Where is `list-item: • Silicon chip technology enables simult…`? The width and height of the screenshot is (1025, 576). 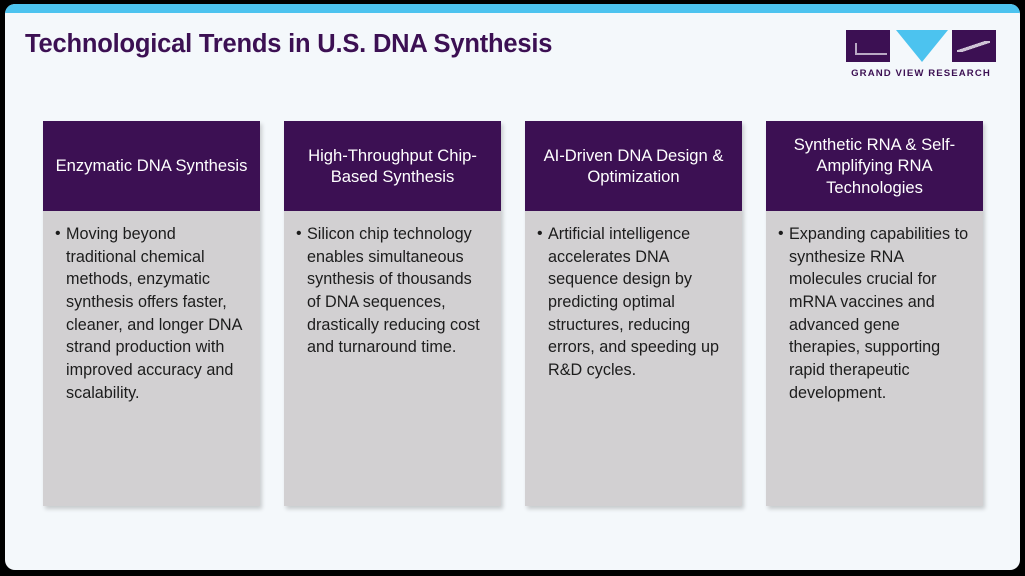 list-item: • Silicon chip technology enables simult… is located at coordinates (391, 291).